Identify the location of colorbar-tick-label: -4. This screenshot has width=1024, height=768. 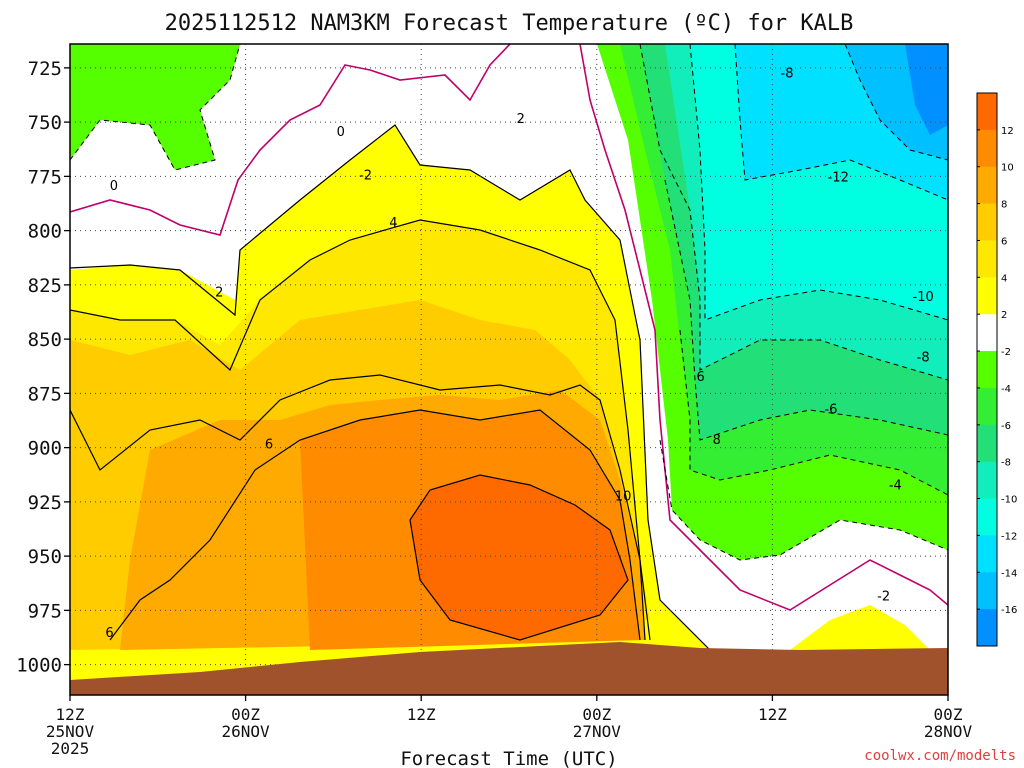
(1006, 389).